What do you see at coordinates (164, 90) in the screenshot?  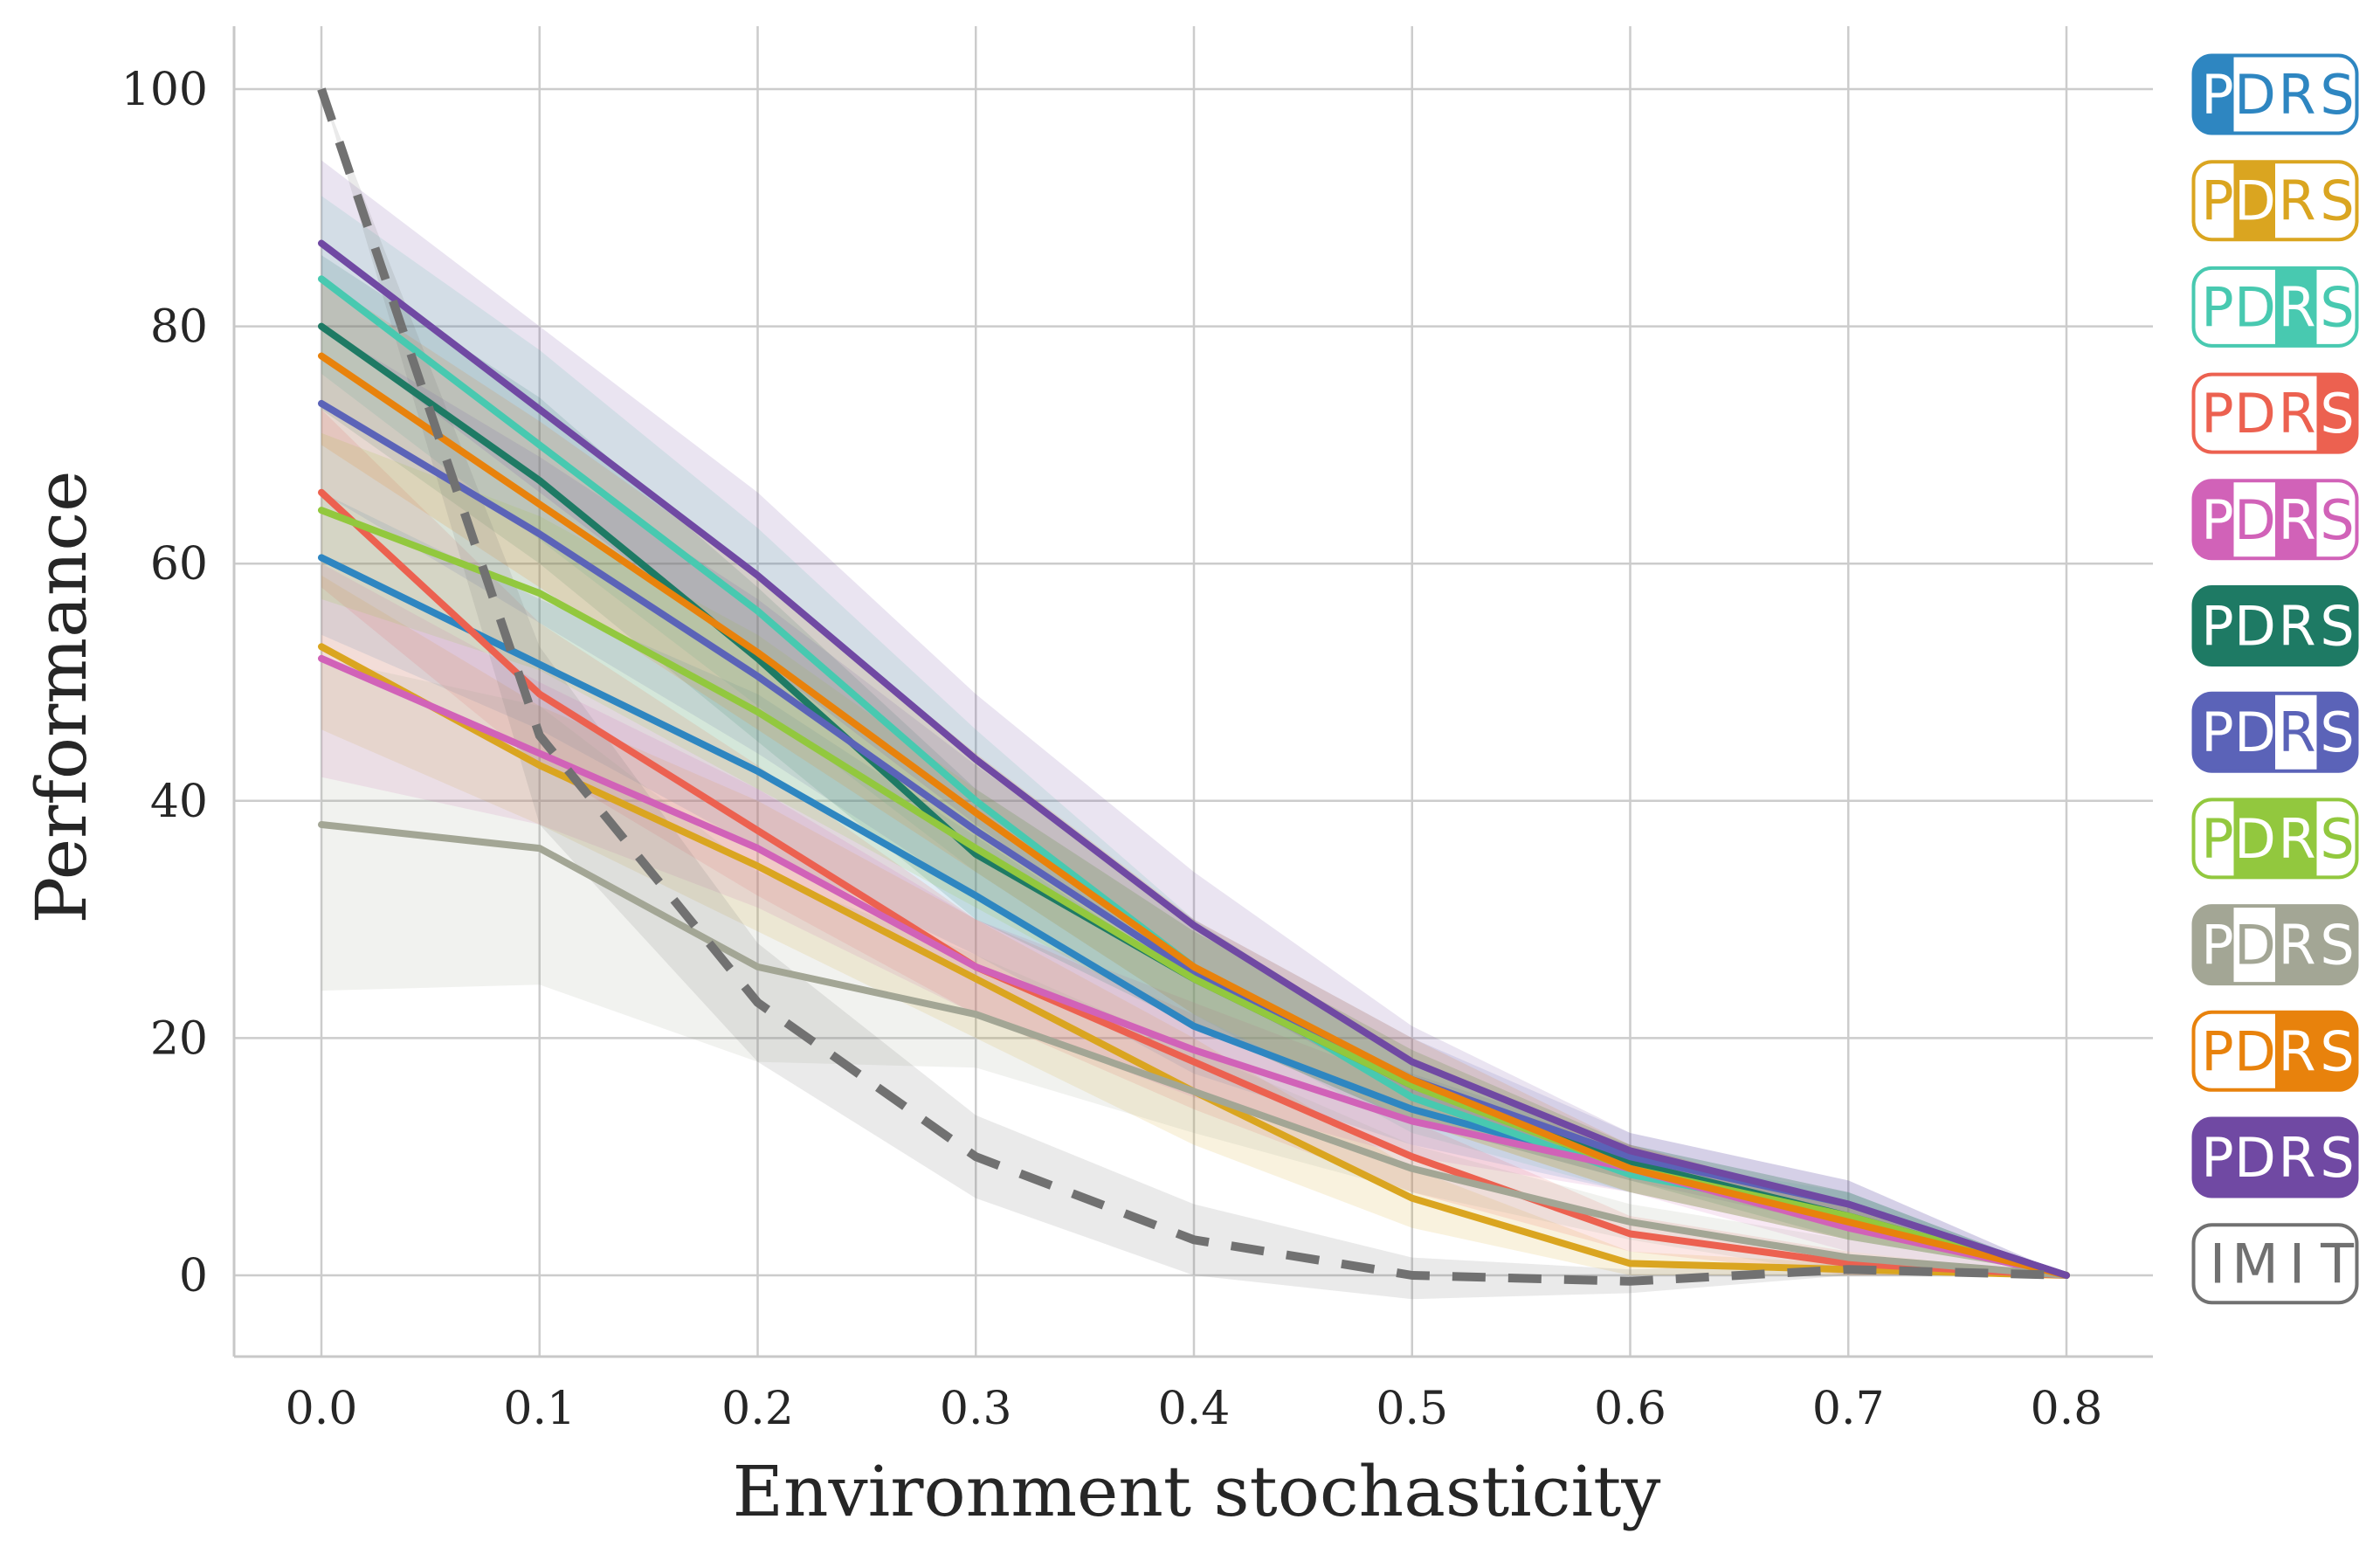 I see `y-tick-label: 100` at bounding box center [164, 90].